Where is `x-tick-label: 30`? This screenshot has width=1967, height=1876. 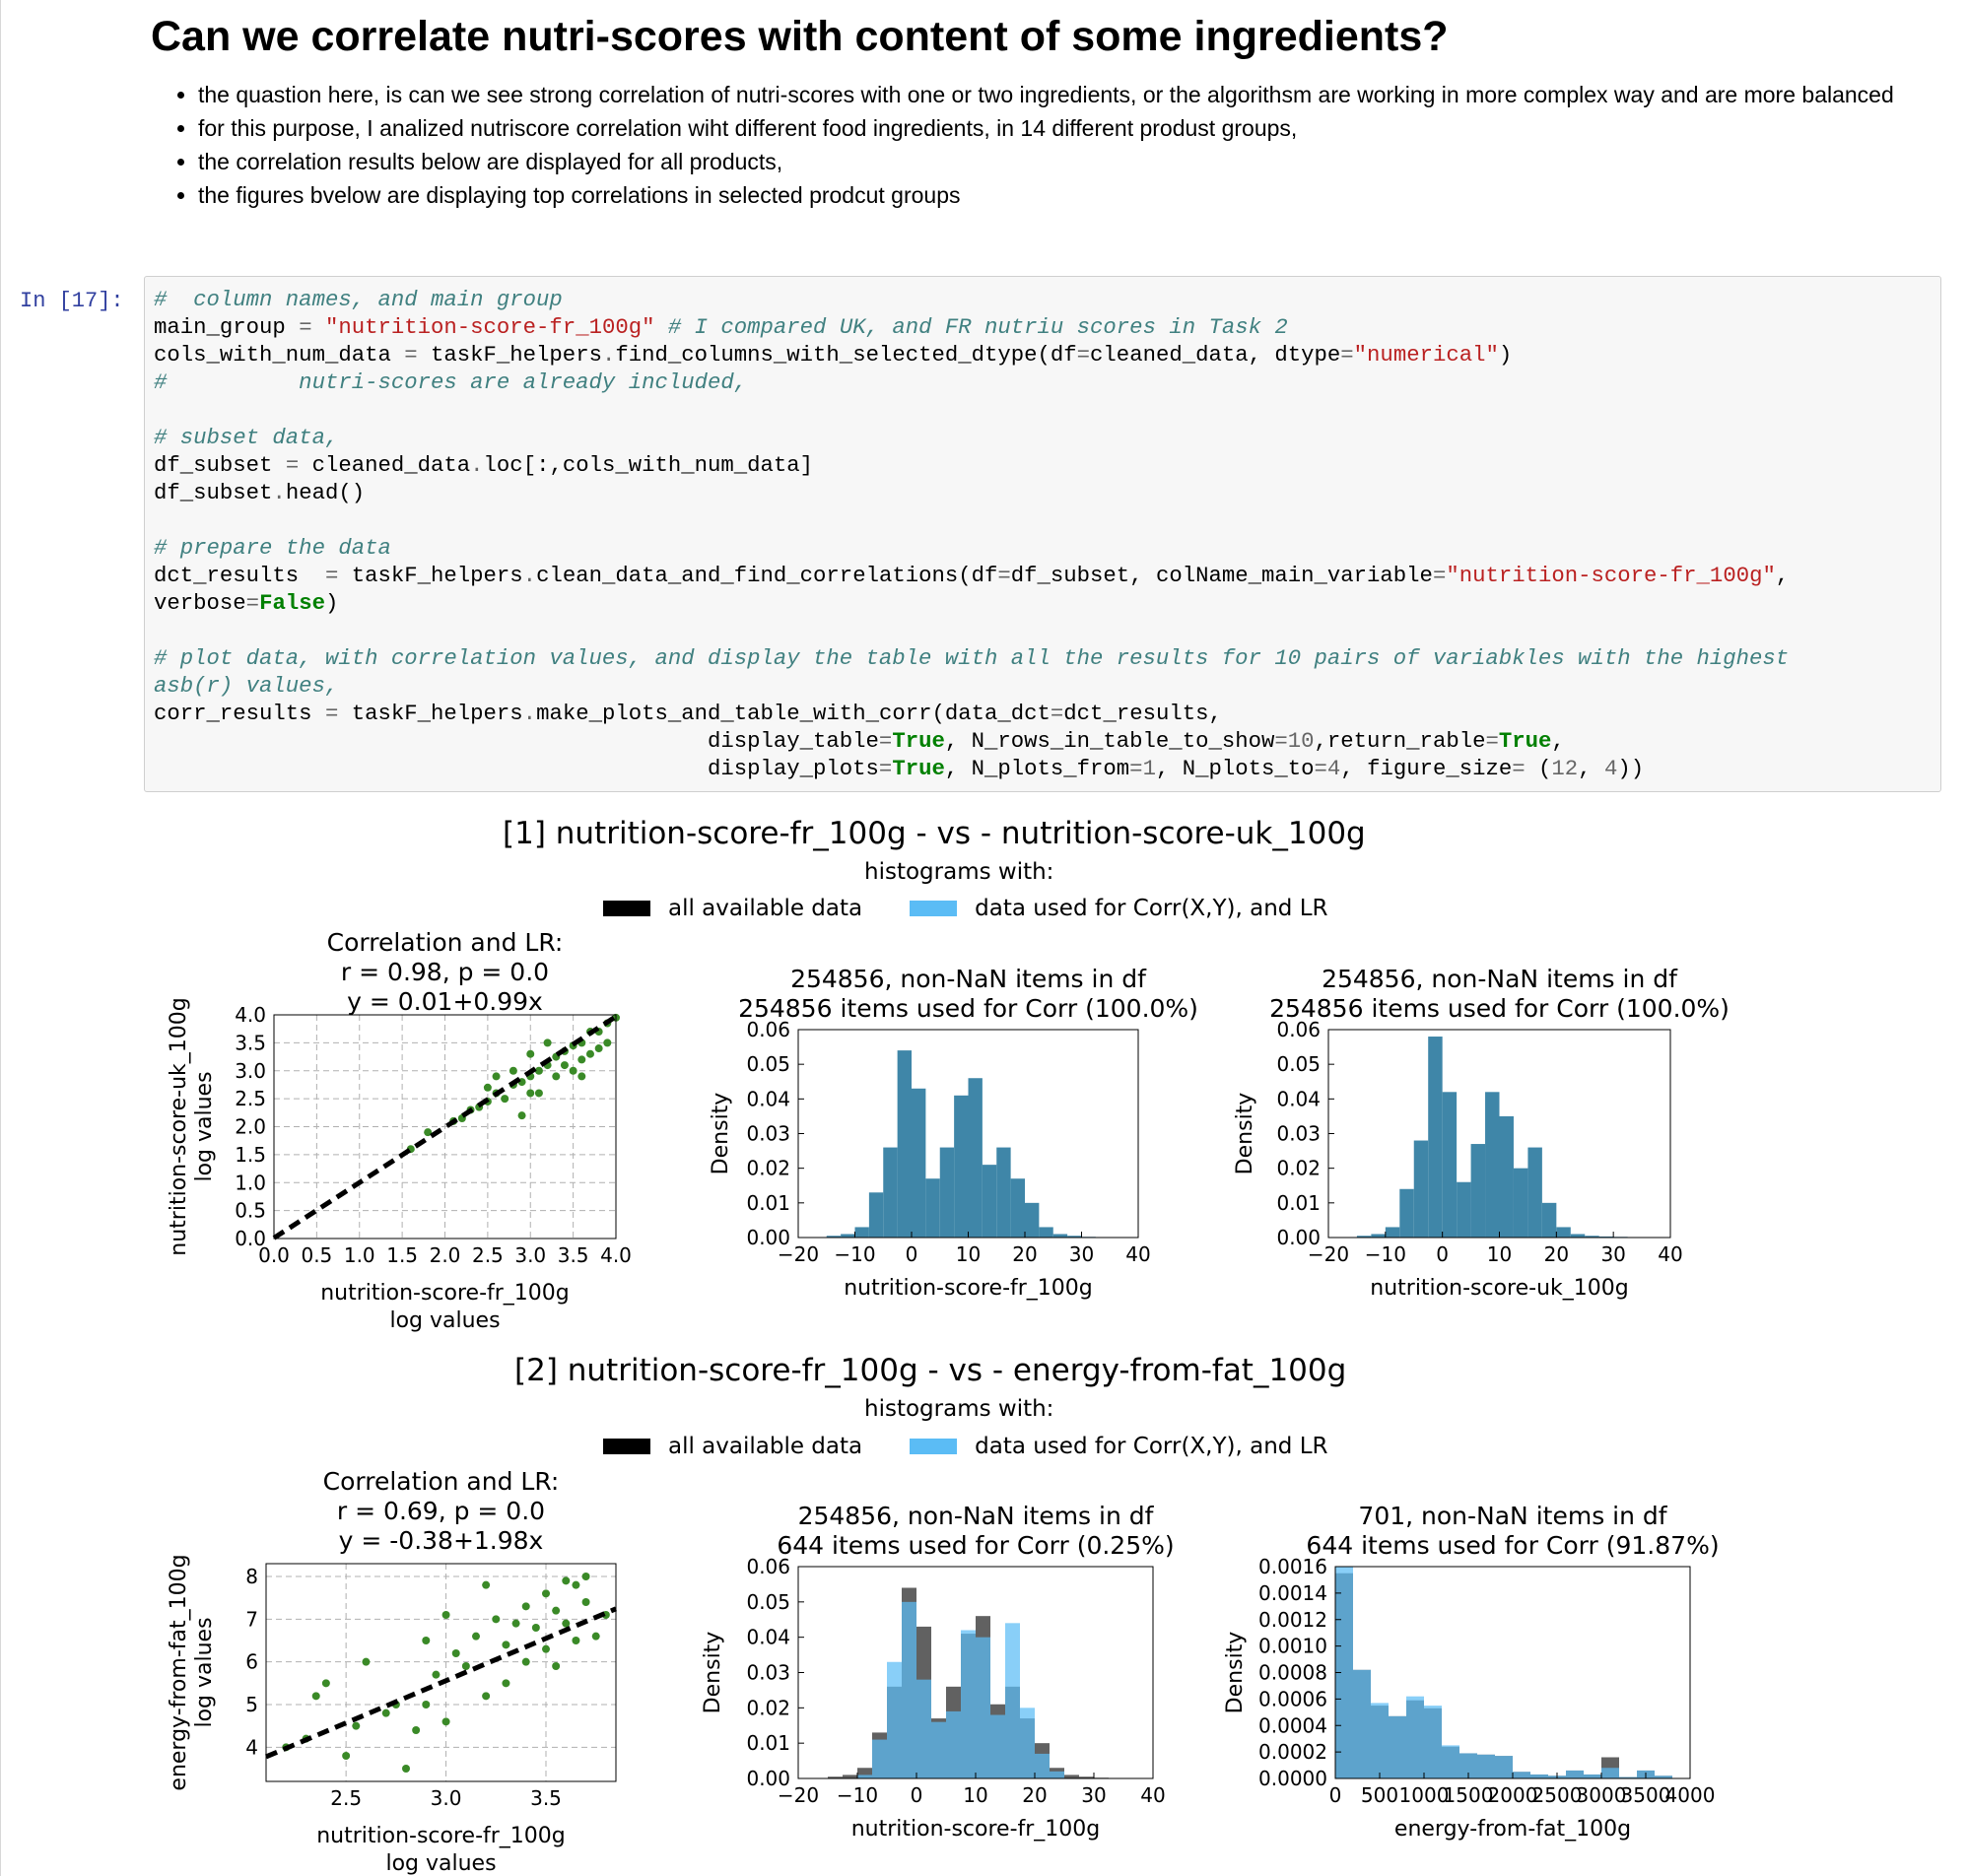
x-tick-label: 30 is located at coordinates (1081, 1254).